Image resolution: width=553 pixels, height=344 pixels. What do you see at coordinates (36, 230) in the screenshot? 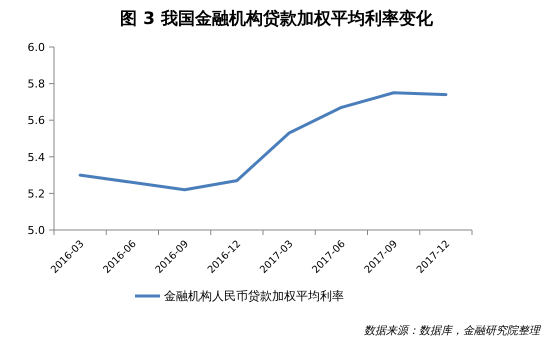
I see `y-tick-label: 5.0` at bounding box center [36, 230].